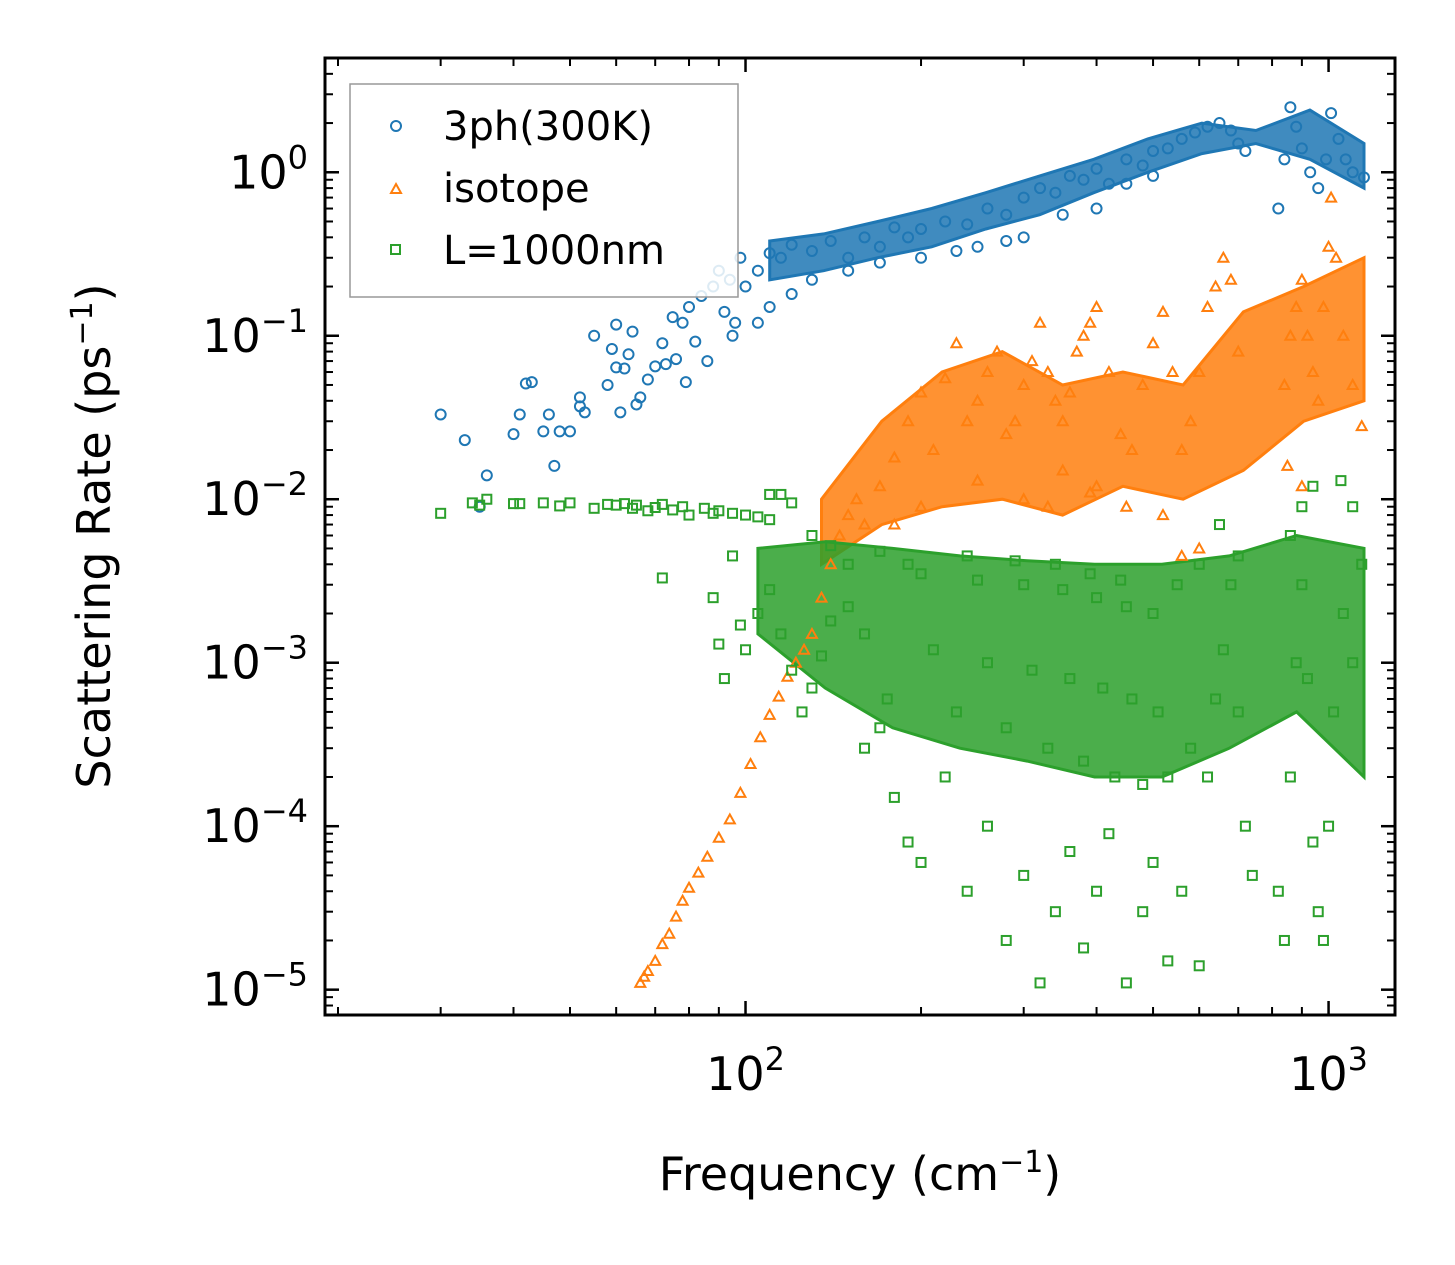 This screenshot has width=1455, height=1265. I want to click on cloud-l-1000nm, so click(1061, 657).